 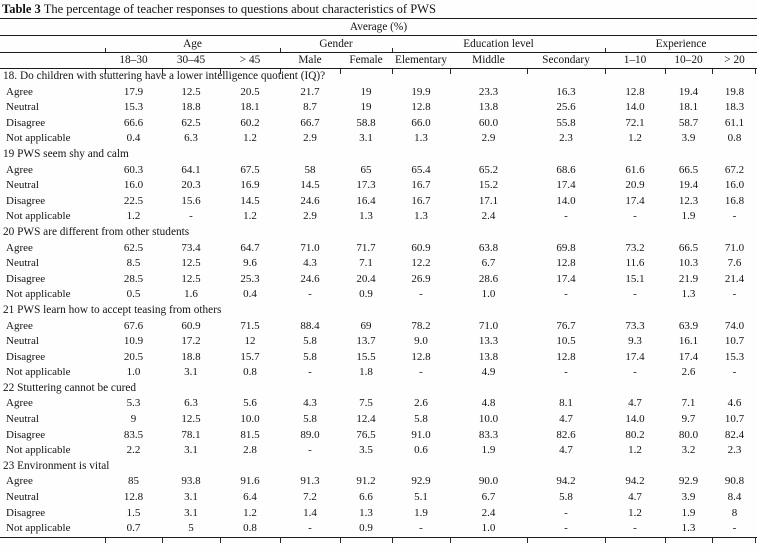 What do you see at coordinates (681, 44) in the screenshot?
I see `group-header: Experience` at bounding box center [681, 44].